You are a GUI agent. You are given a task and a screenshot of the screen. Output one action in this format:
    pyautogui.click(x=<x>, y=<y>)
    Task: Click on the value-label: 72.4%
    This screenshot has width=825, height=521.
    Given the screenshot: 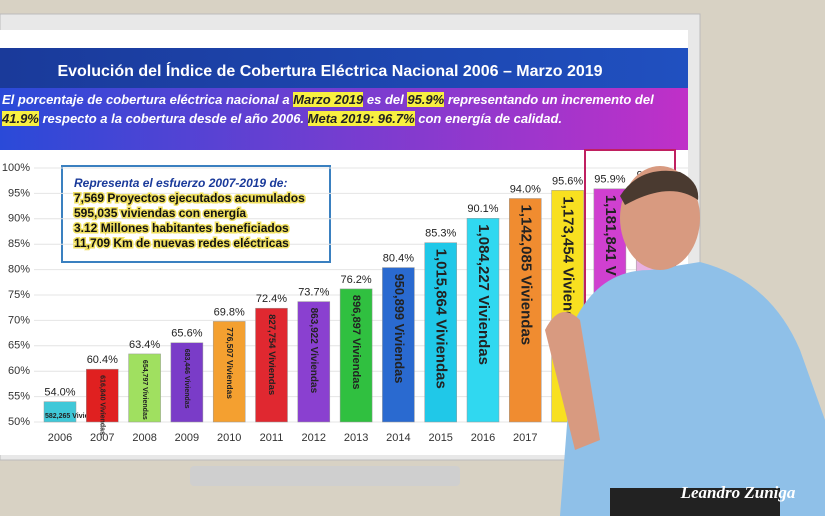 What is the action you would take?
    pyautogui.click(x=271, y=299)
    